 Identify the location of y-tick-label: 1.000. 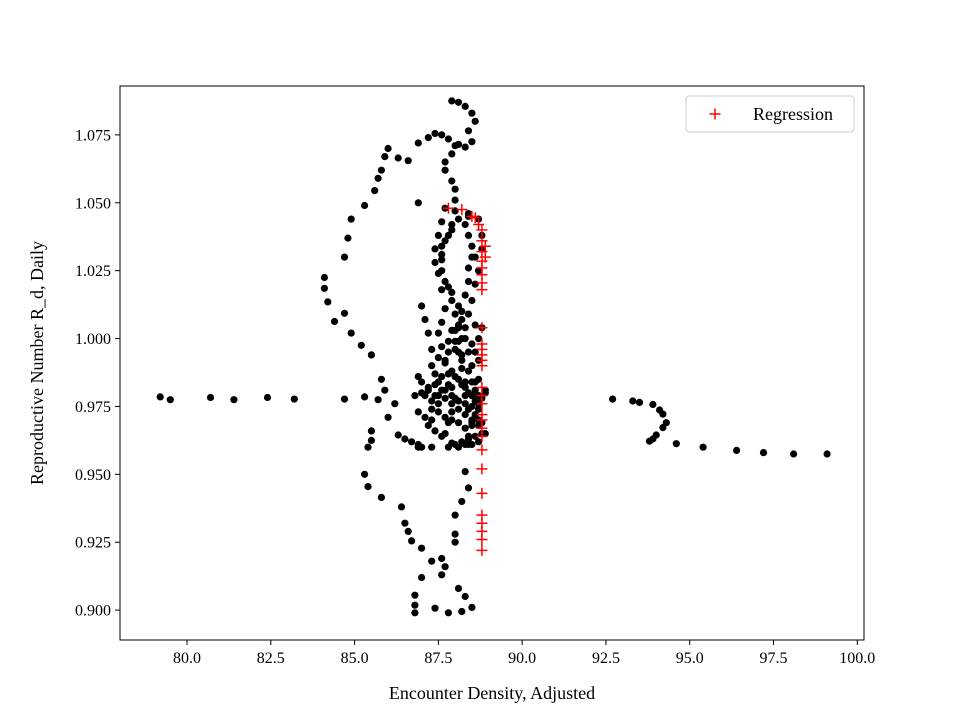
(93, 339).